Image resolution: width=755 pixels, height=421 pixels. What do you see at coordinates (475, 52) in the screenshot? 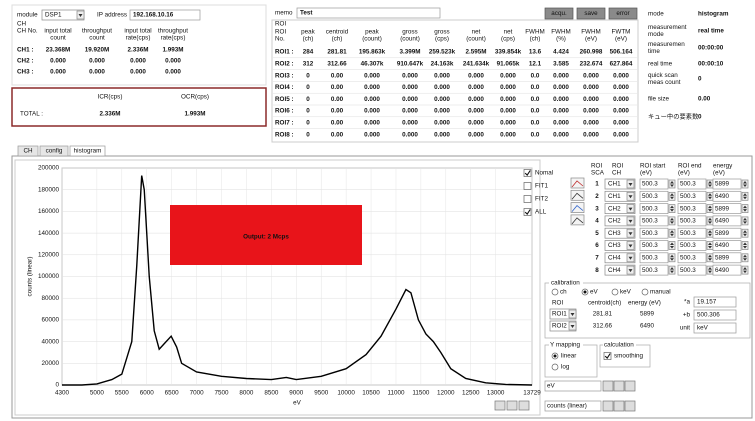
I see `cell: 2.595M` at bounding box center [475, 52].